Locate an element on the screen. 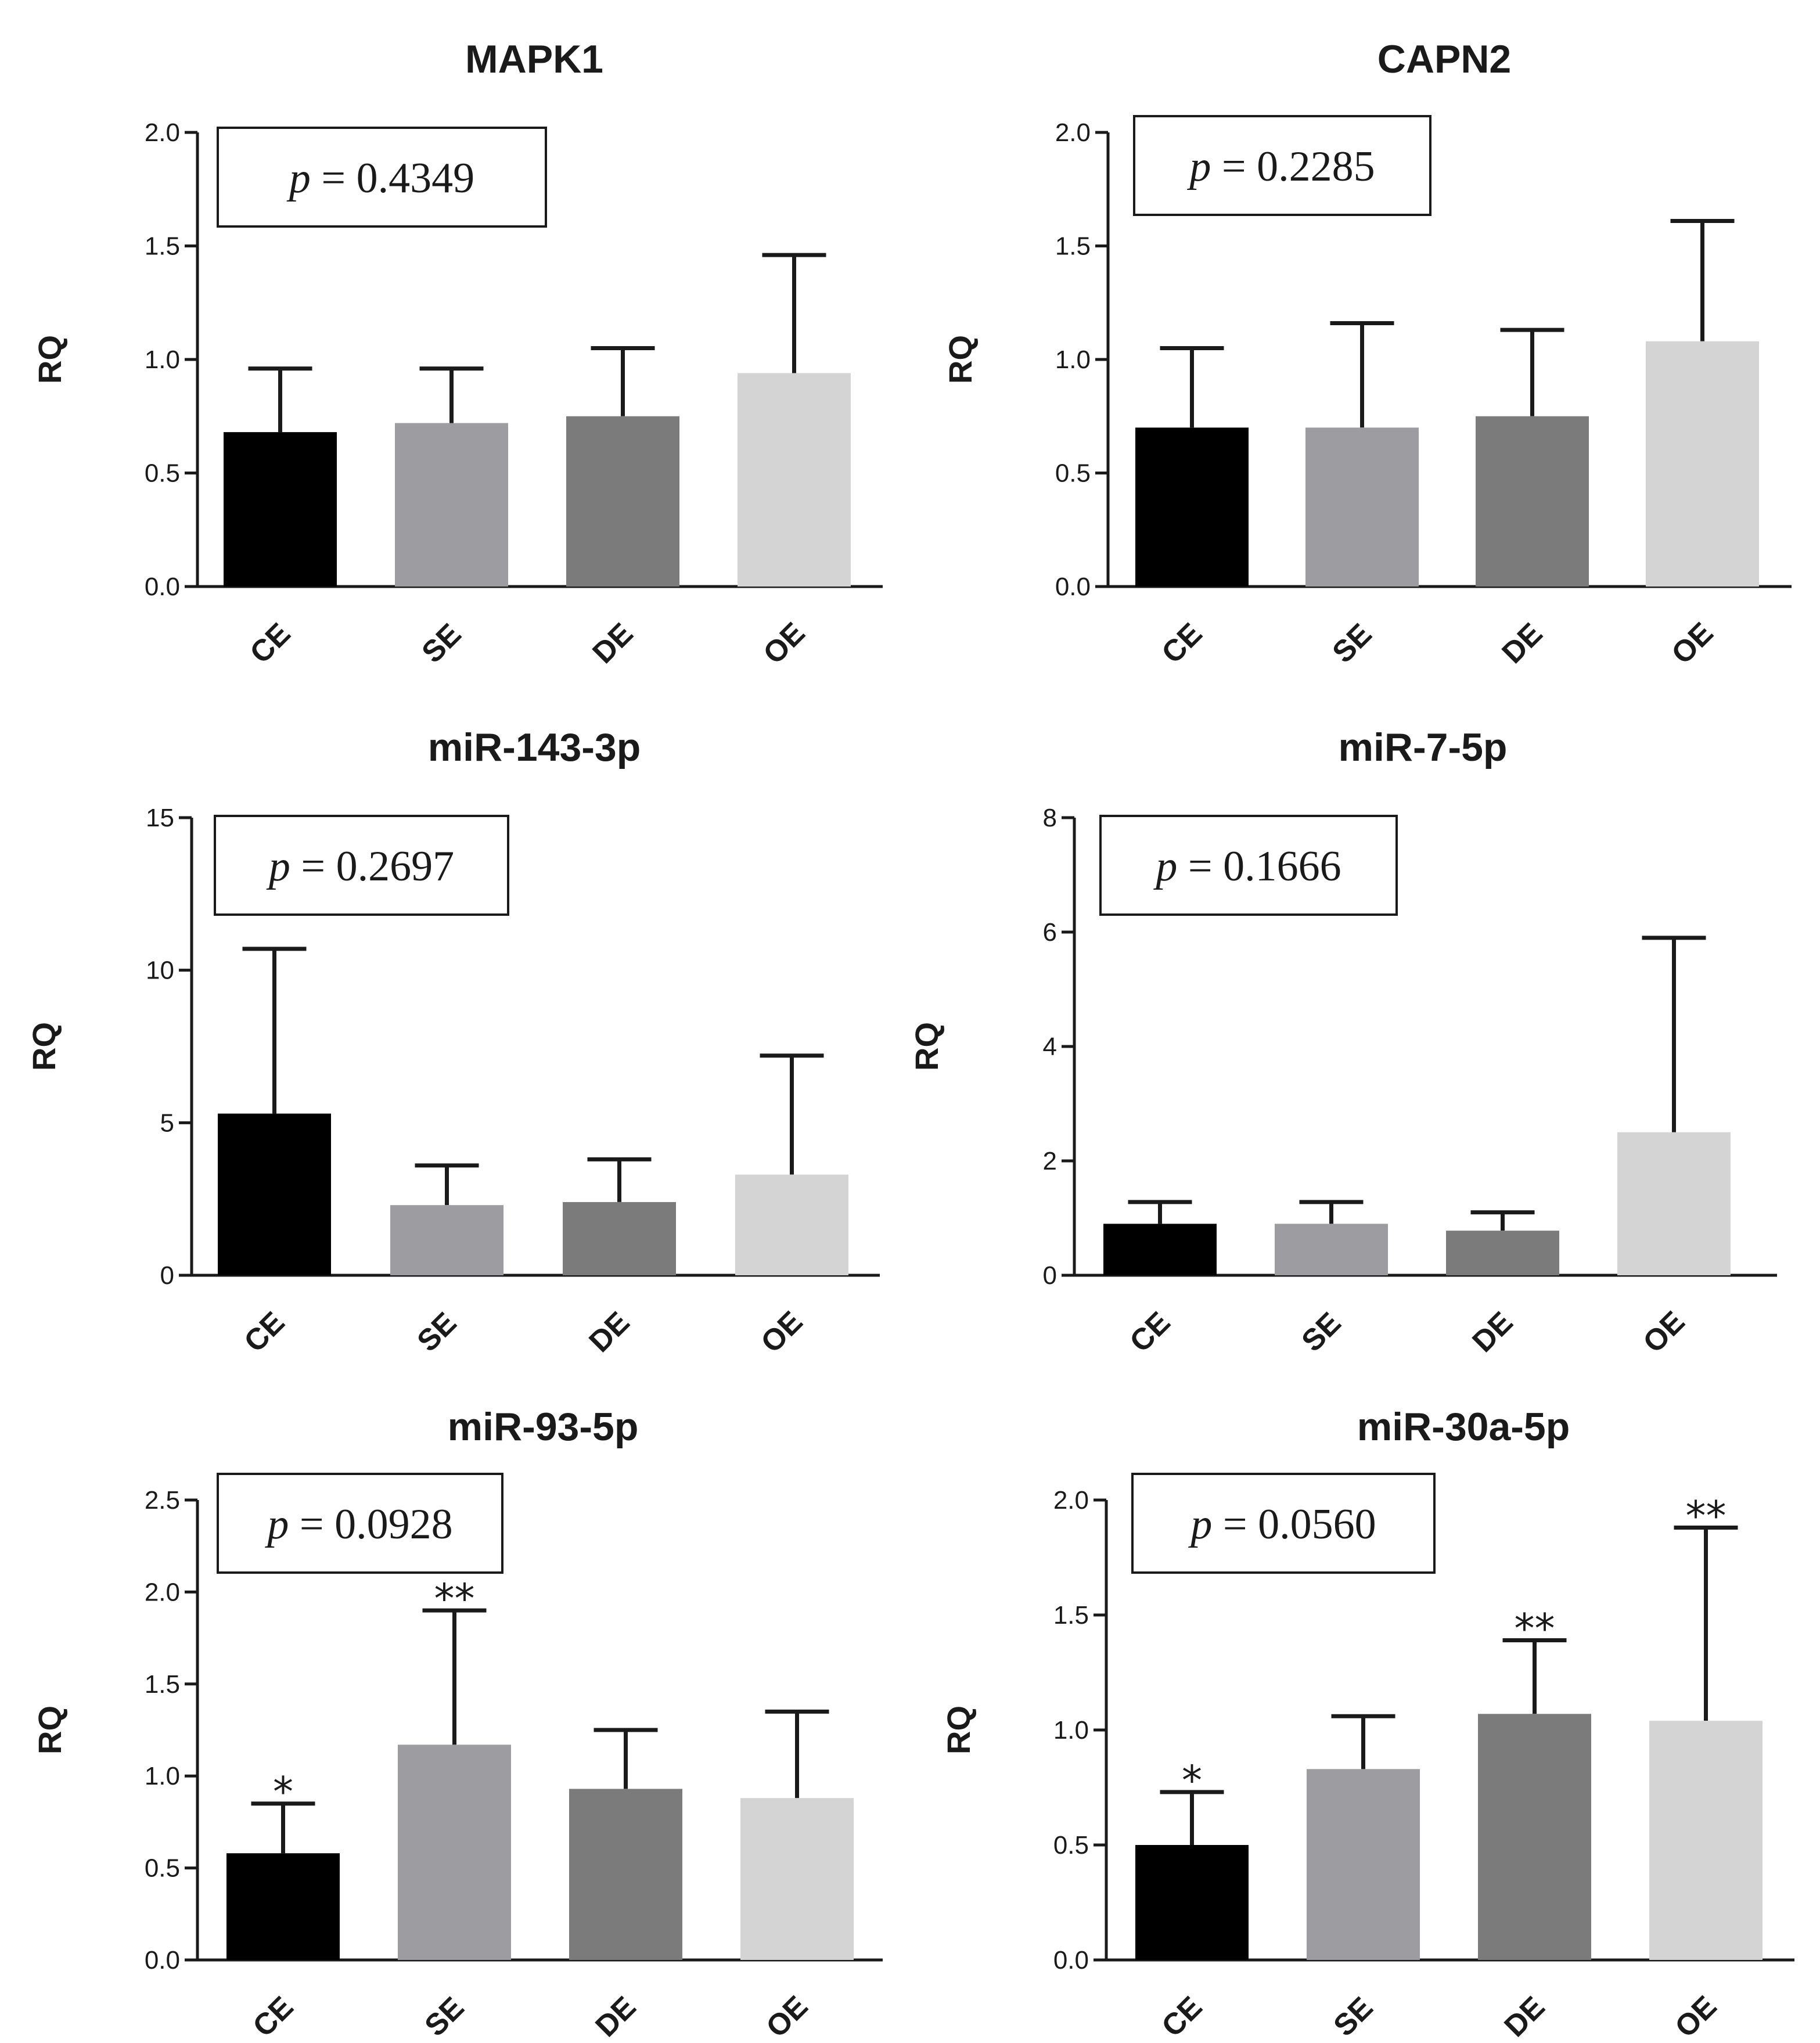  chart-panel-0: MAPK1 RQ 0.0 0.5 1.0 1.5 2.0 CE SE DE OE p = 0.4349 is located at coordinates (457, 354).